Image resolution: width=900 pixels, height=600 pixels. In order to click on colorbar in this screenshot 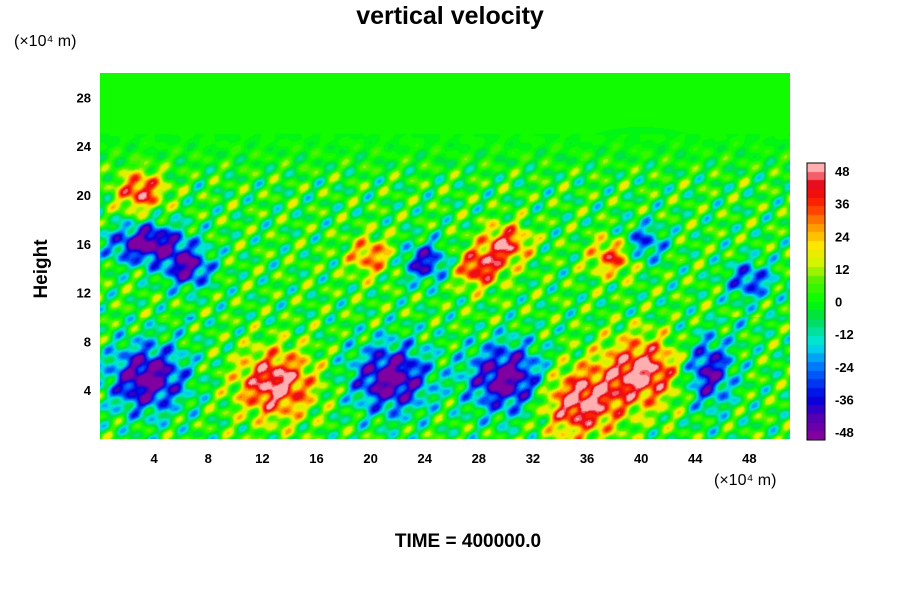, I will do `click(816, 301)`.